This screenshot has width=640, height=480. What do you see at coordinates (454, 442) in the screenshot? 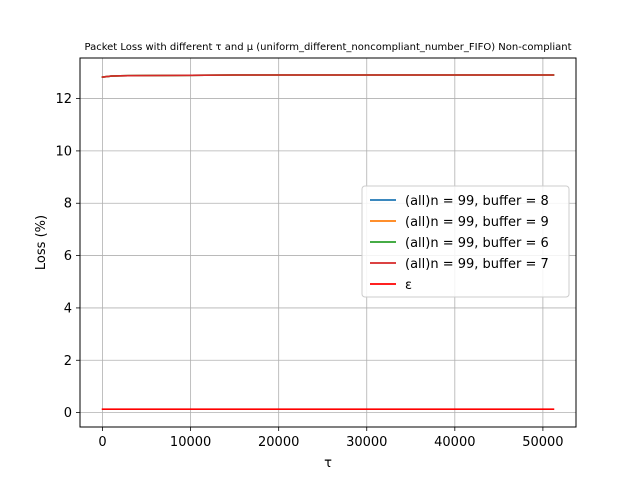
I see `x-tick-label: 40000` at bounding box center [454, 442].